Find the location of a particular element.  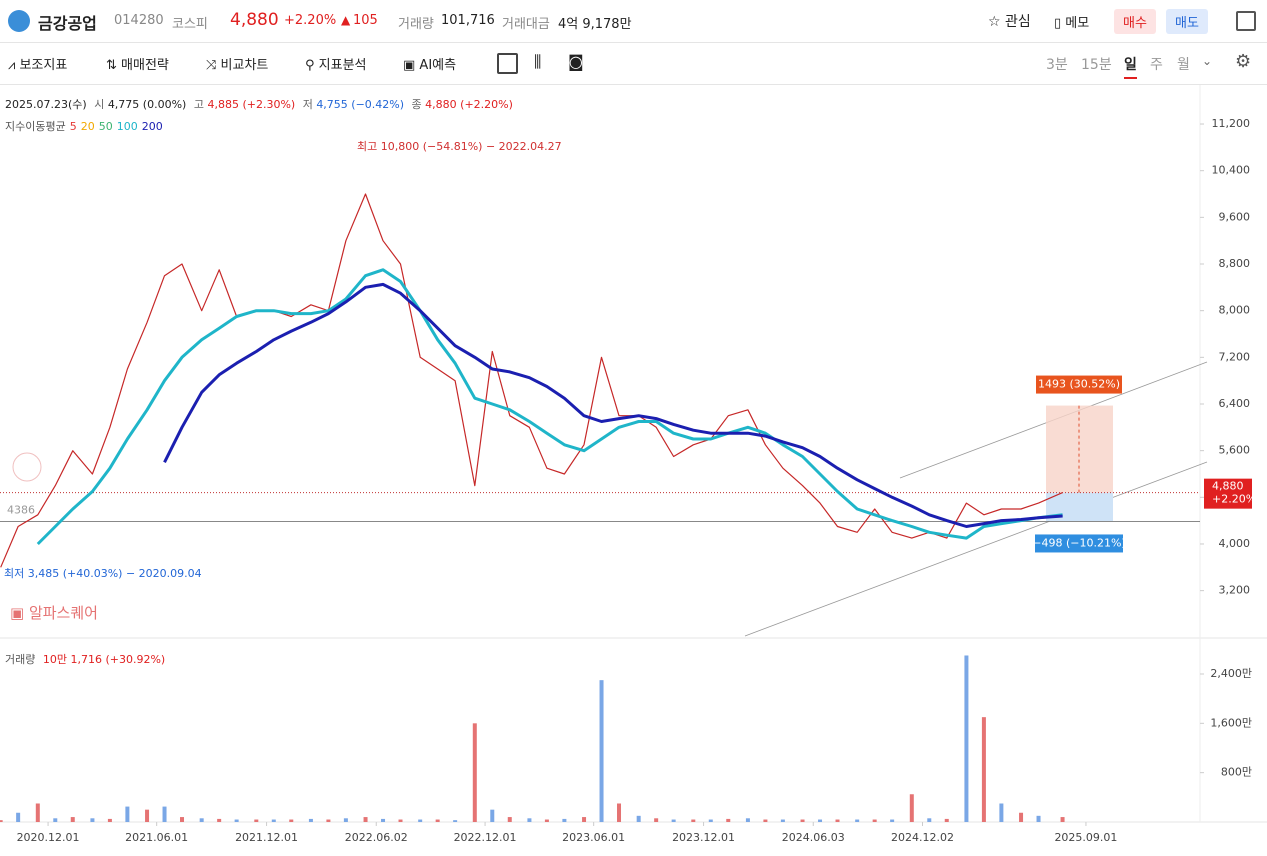

info-close: 4,880 (+2.20%) is located at coordinates (469, 104).